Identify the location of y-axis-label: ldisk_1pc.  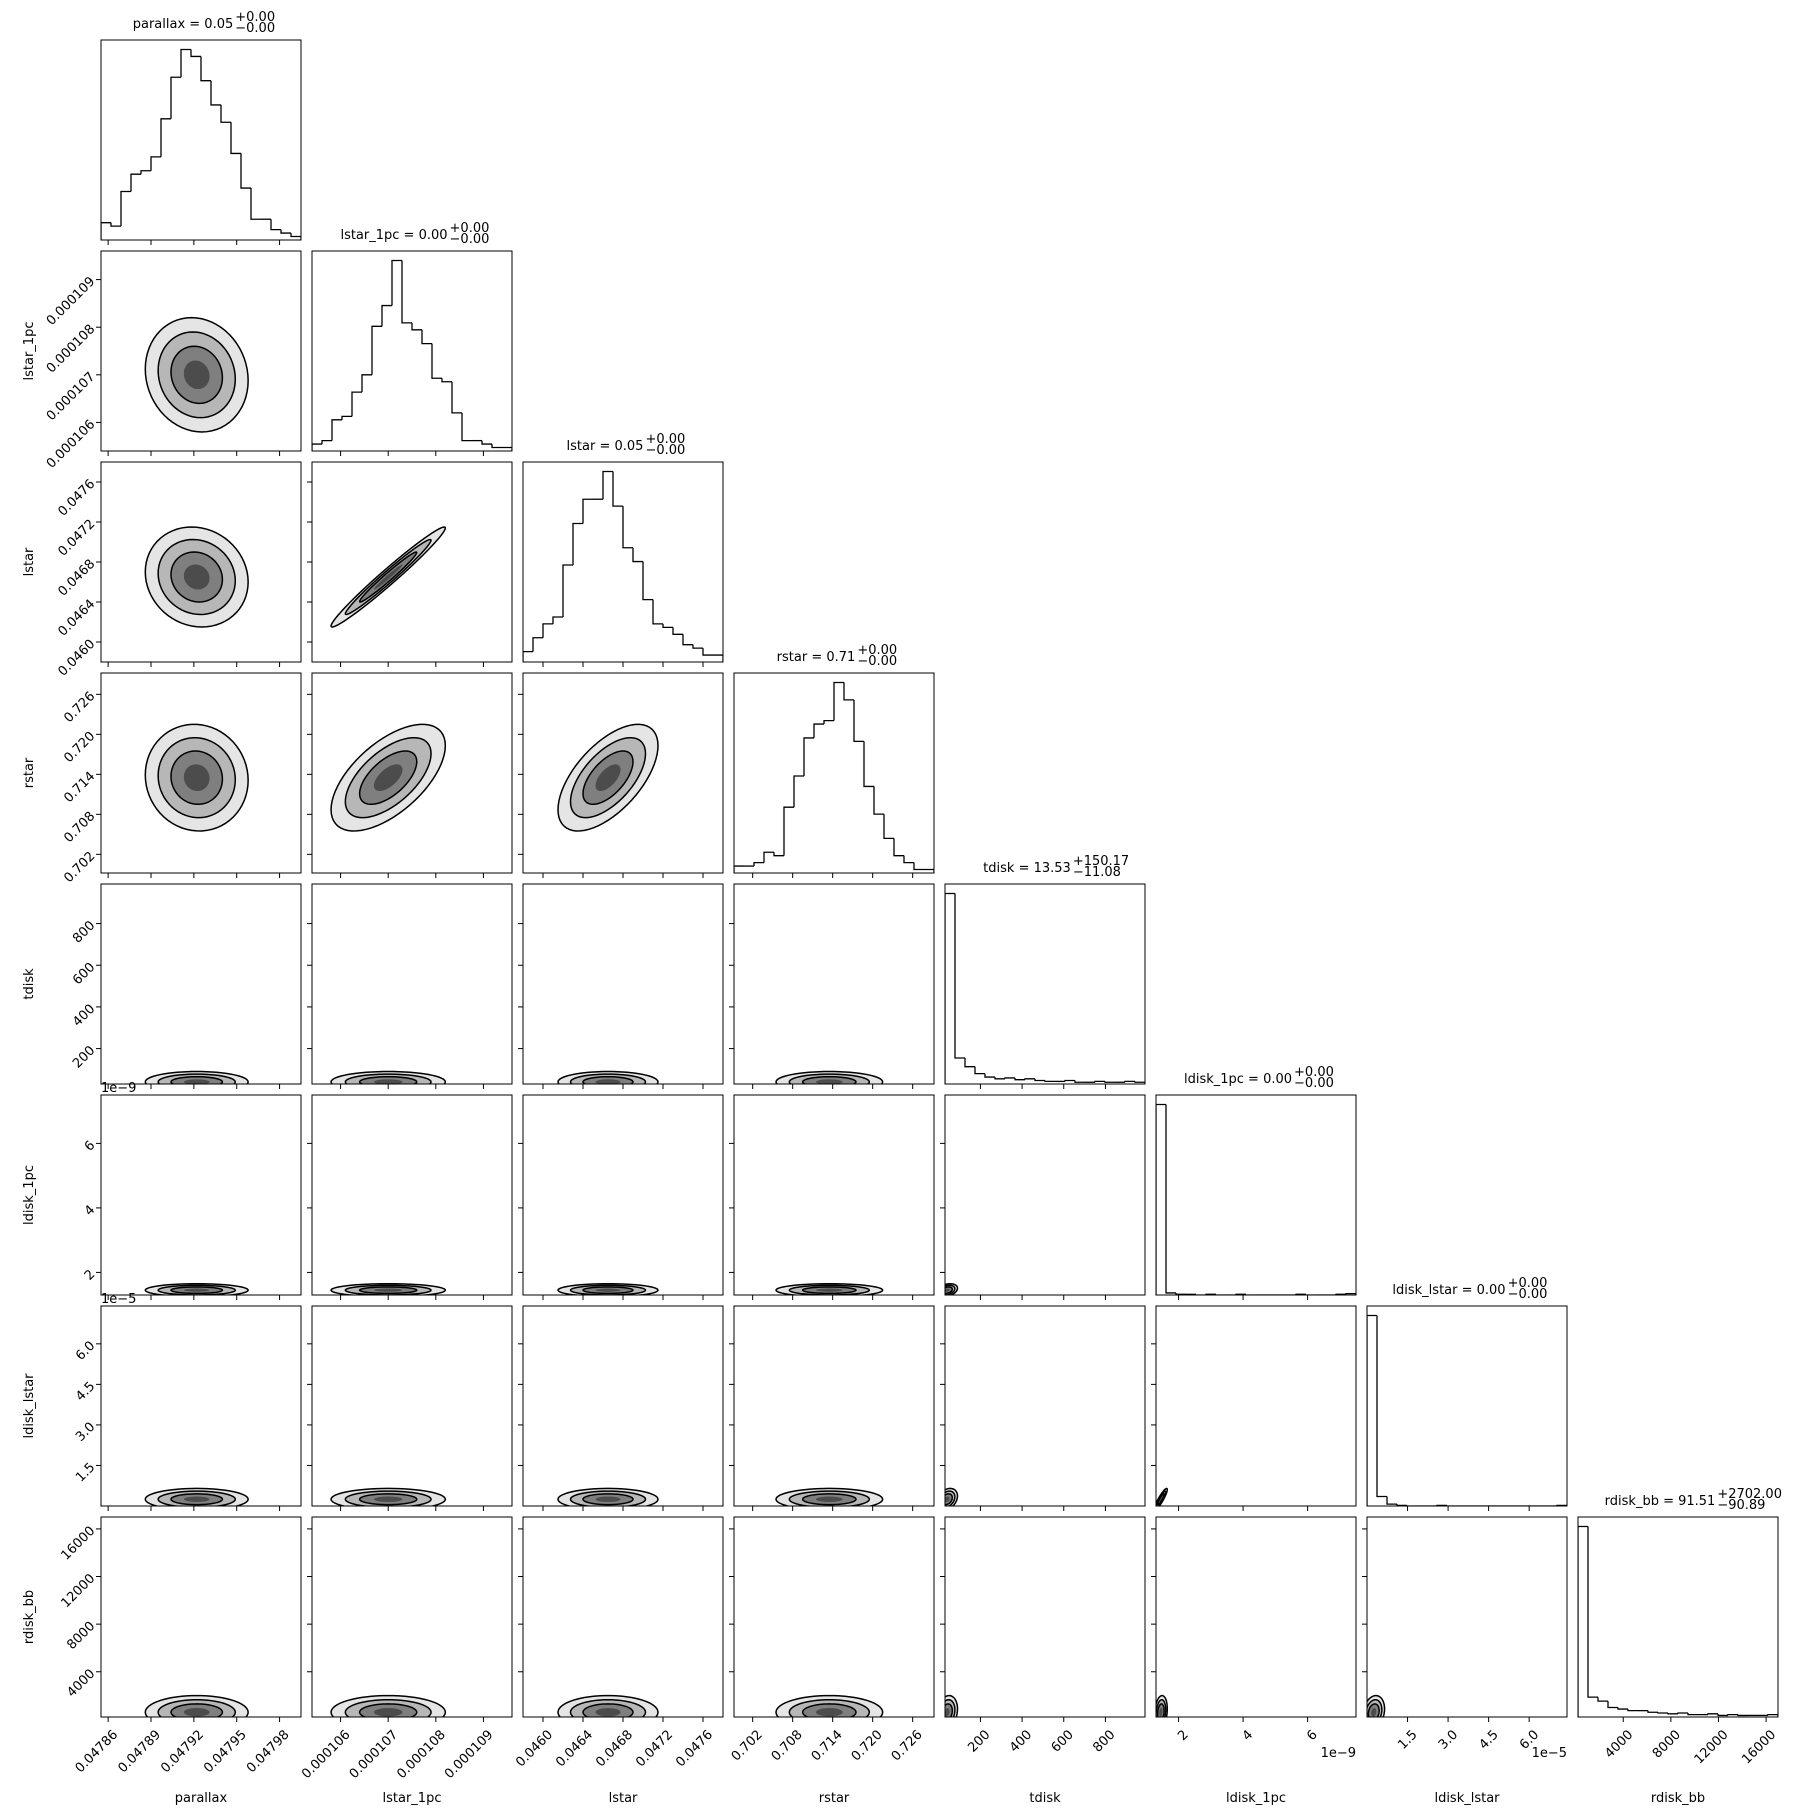
(29, 1195).